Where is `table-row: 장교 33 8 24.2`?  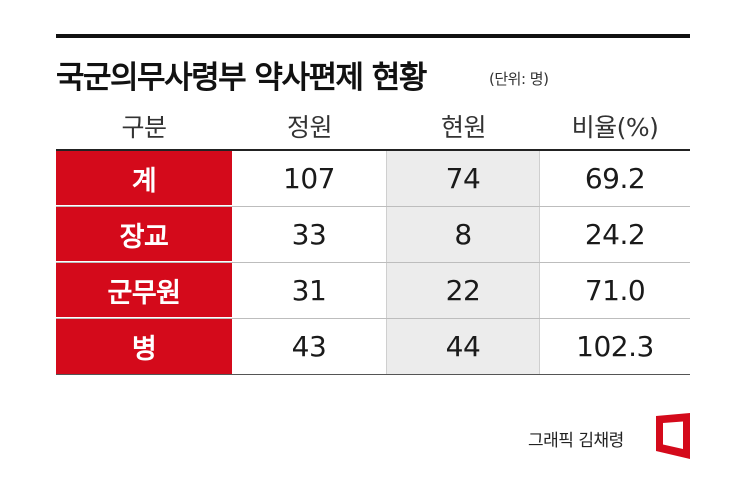
table-row: 장교 33 8 24.2 is located at coordinates (373, 235).